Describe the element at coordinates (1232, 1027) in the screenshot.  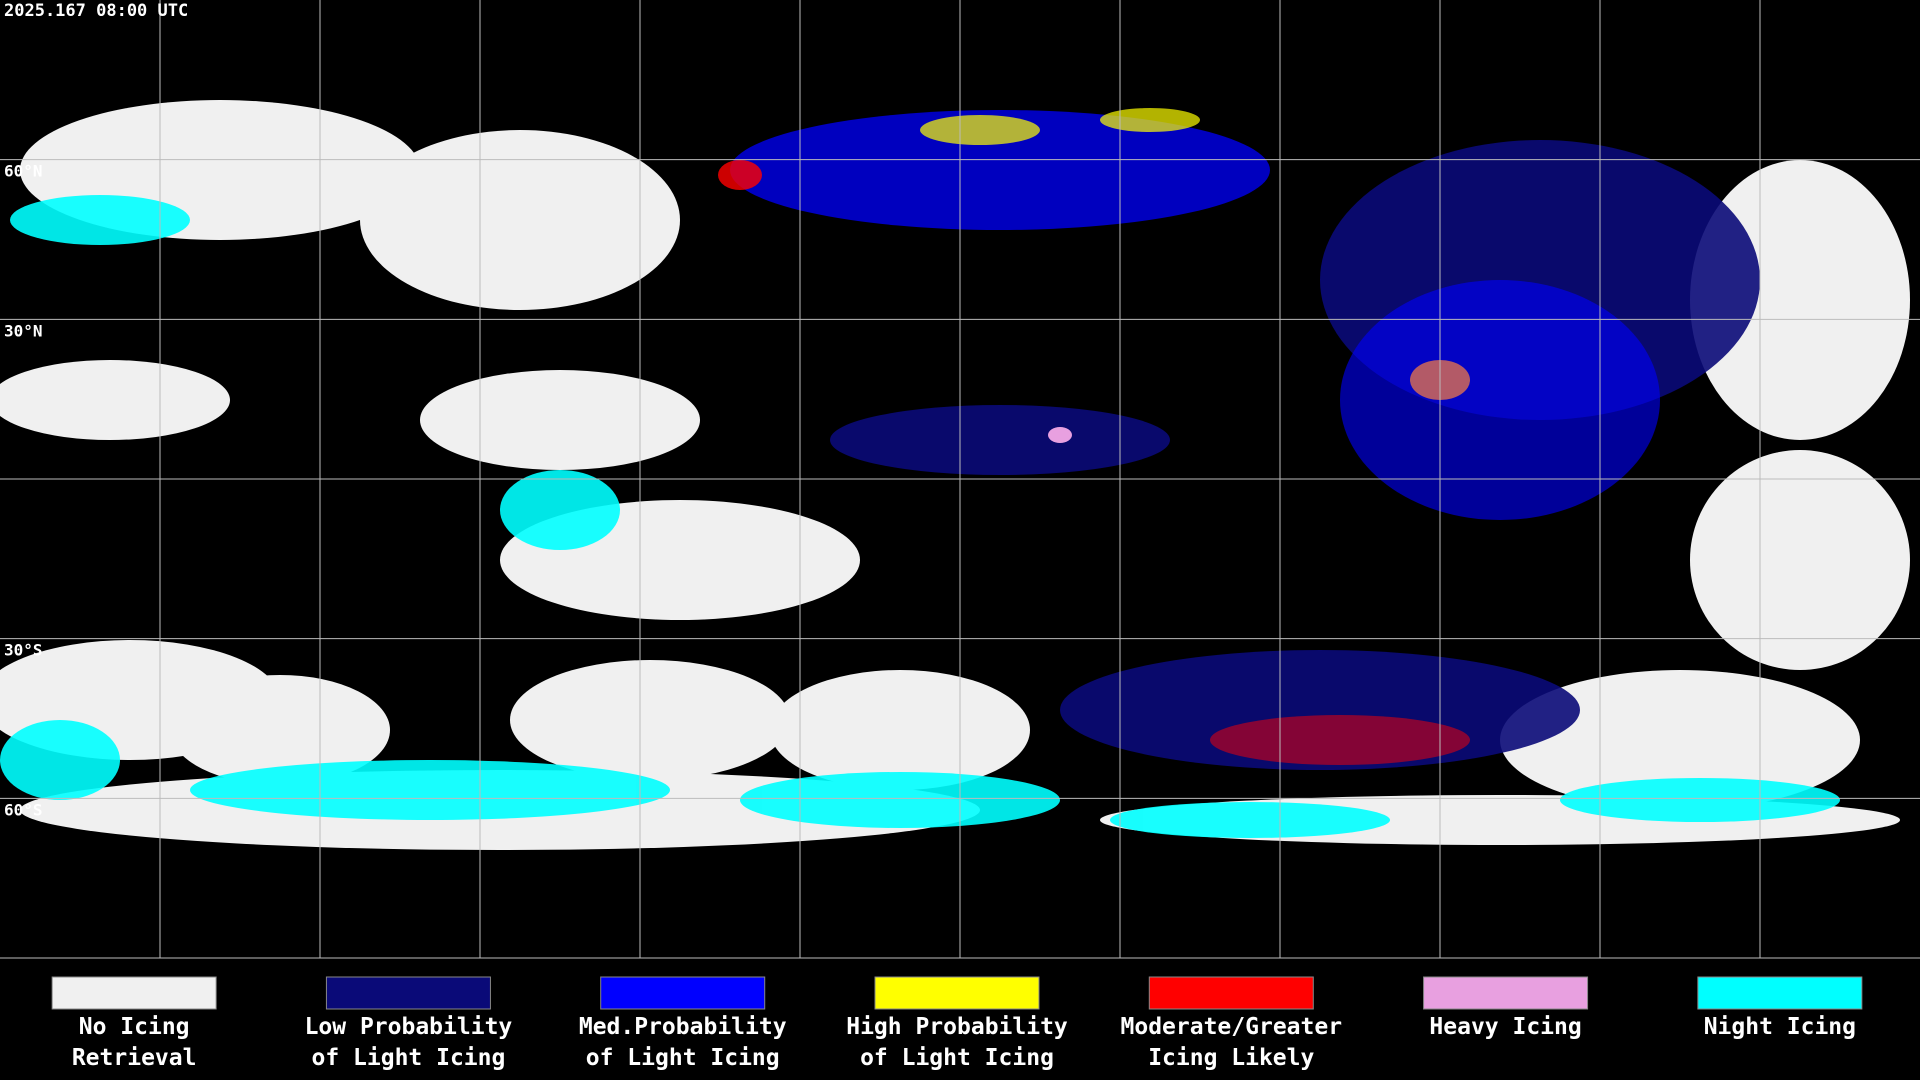
I see `legend-label: Moderate/Greater` at that location.